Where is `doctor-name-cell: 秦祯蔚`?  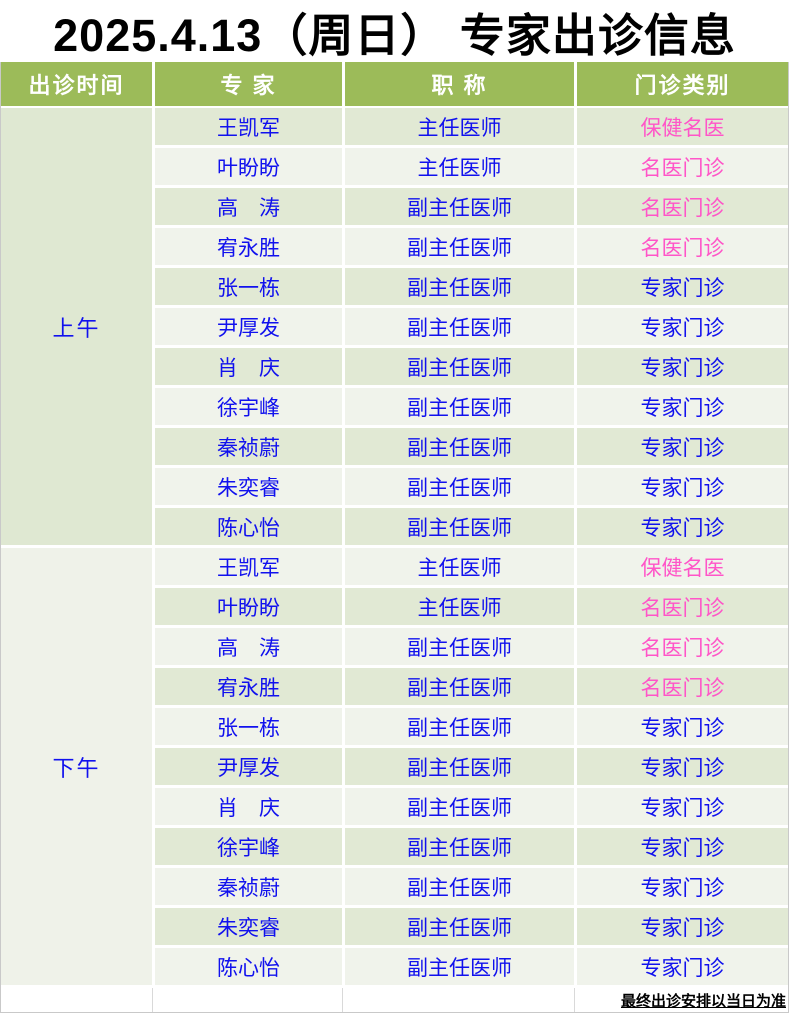 doctor-name-cell: 秦祯蔚 is located at coordinates (248, 886).